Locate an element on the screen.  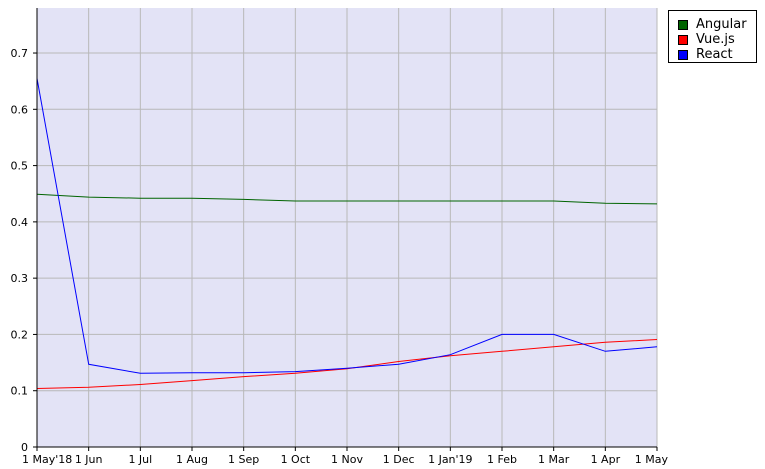
legend: Angular Vue.js React is located at coordinates (712, 36).